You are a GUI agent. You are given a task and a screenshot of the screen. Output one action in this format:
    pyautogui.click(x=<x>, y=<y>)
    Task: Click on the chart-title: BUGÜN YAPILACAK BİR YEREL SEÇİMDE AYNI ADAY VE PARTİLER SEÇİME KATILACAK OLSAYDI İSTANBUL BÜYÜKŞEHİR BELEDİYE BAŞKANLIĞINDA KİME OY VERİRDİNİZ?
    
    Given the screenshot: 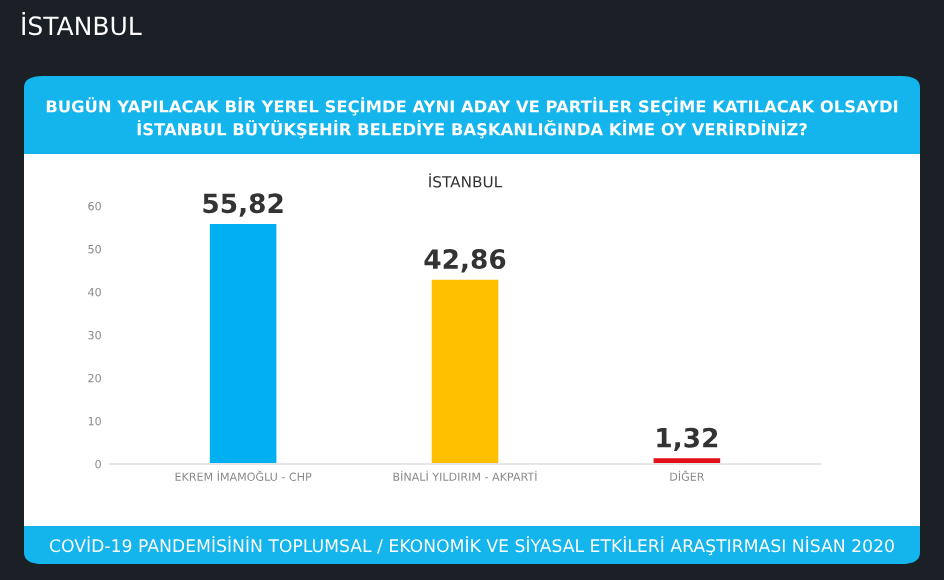 What is the action you would take?
    pyautogui.click(x=472, y=118)
    